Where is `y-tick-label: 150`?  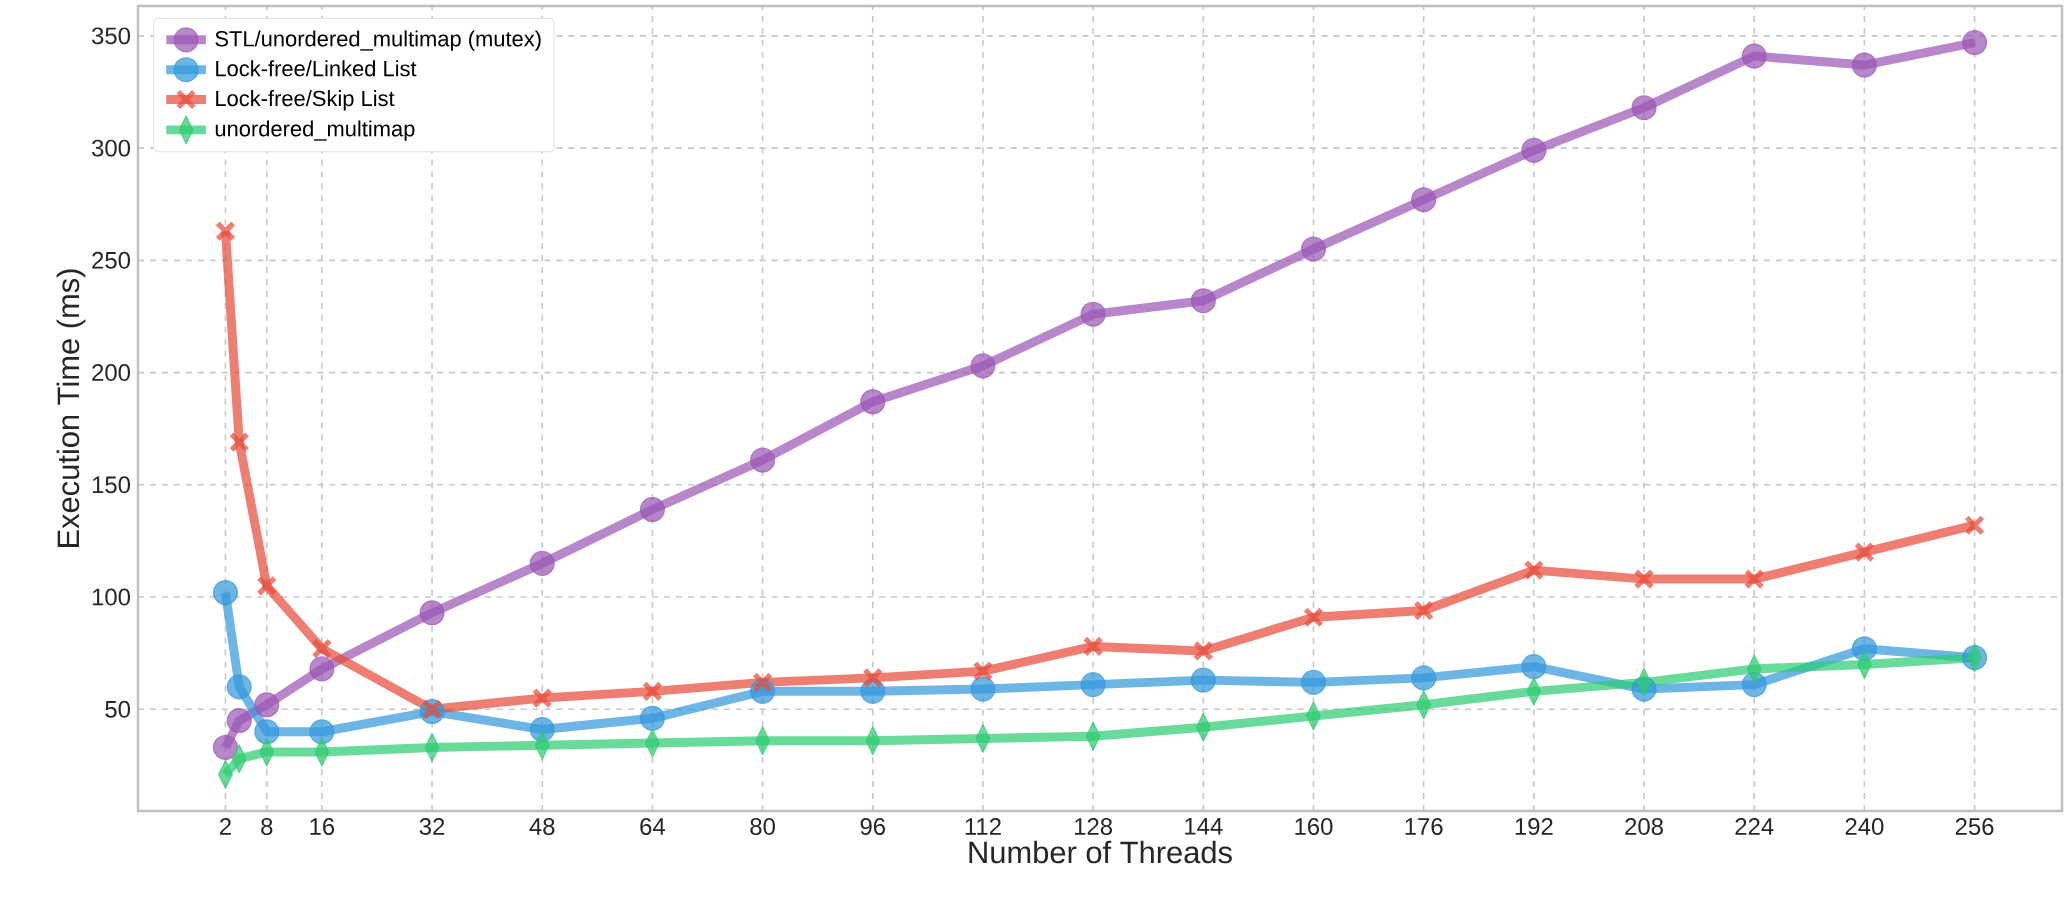 y-tick-label: 150 is located at coordinates (111, 485).